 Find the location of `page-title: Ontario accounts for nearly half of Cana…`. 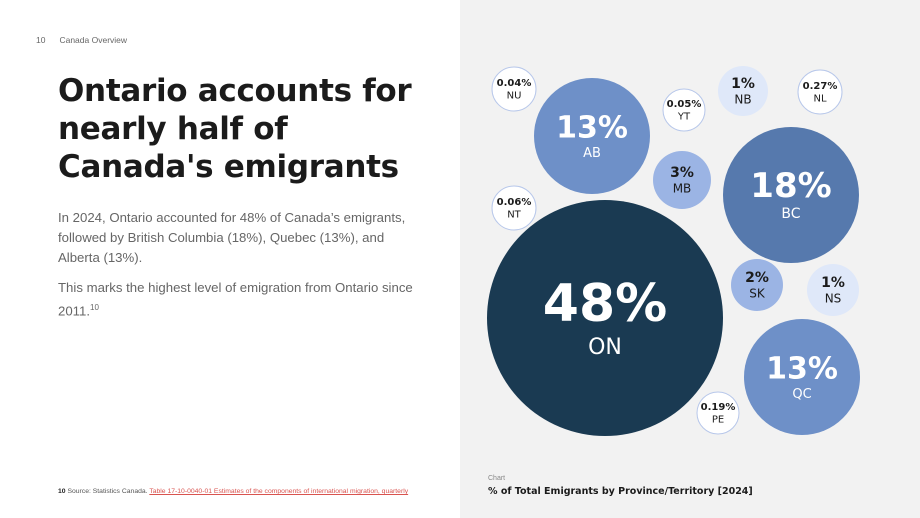

page-title: Ontario accounts for nearly half of Cana… is located at coordinates (248, 129).